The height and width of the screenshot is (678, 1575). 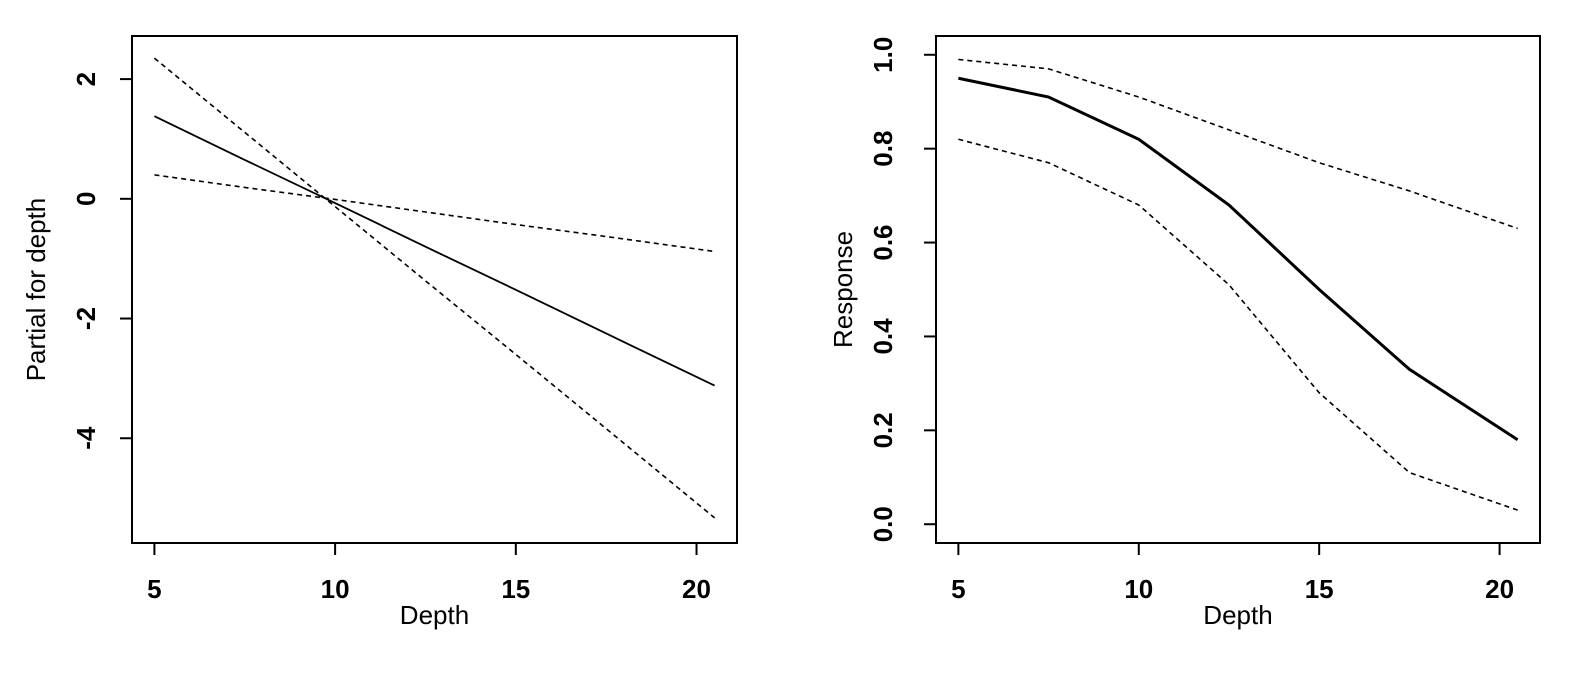 What do you see at coordinates (843, 289) in the screenshot?
I see `y-axis-label: Response` at bounding box center [843, 289].